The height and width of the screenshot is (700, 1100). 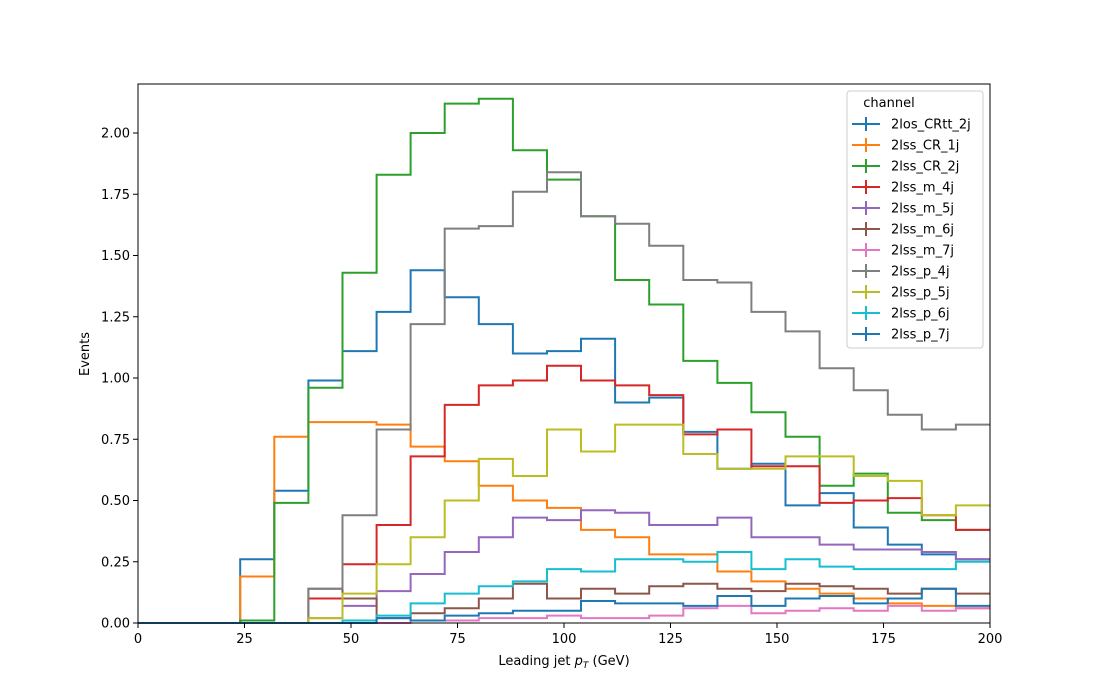 I want to click on legend-item-2lss_p_6j: 2lss_p_6j, so click(x=901, y=314).